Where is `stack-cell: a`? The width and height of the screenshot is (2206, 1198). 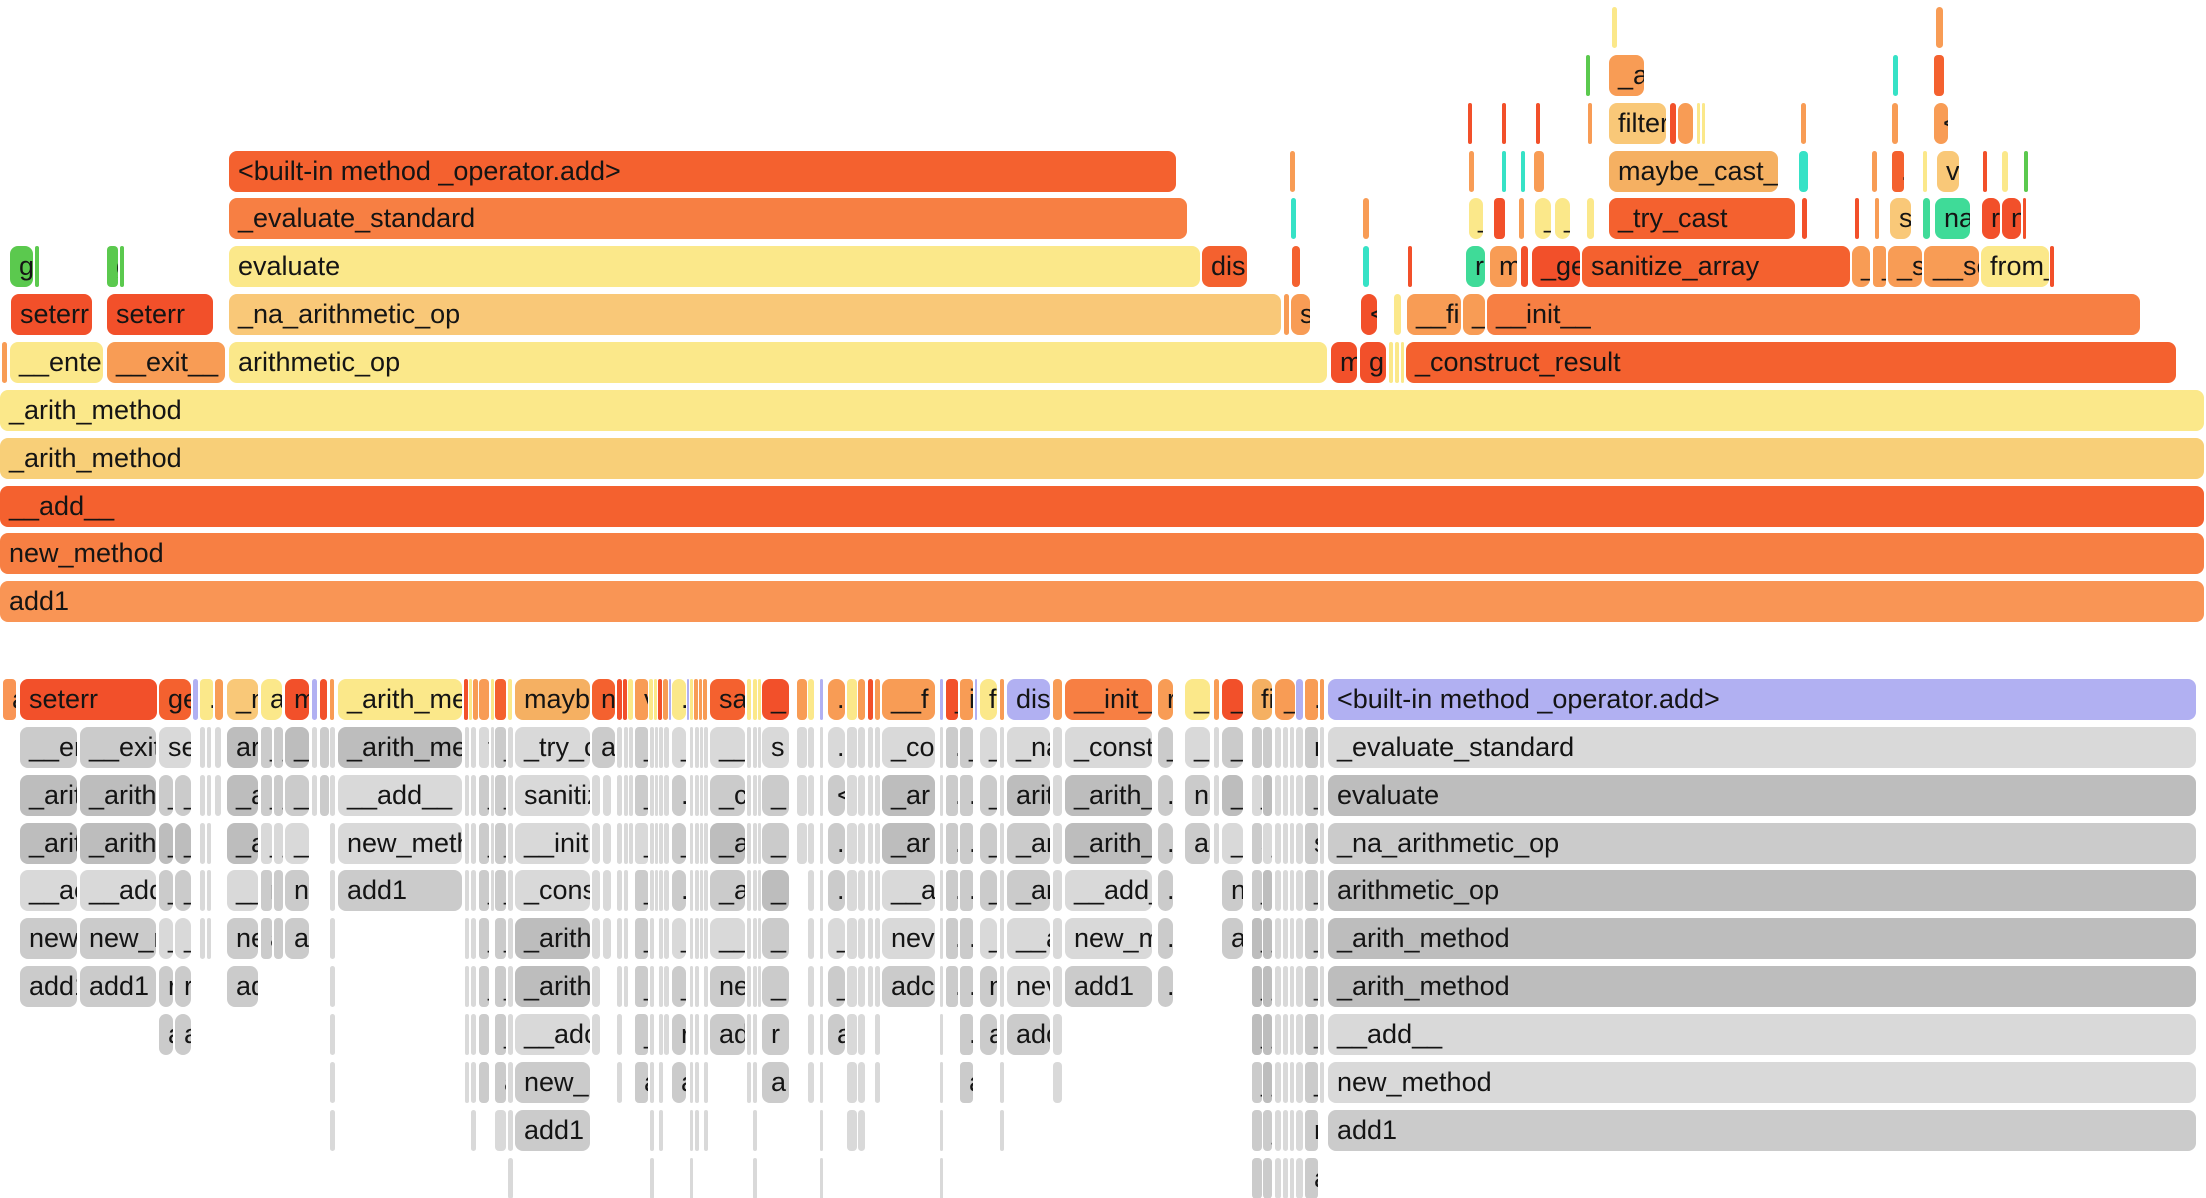
stack-cell: a is located at coordinates (641, 1082).